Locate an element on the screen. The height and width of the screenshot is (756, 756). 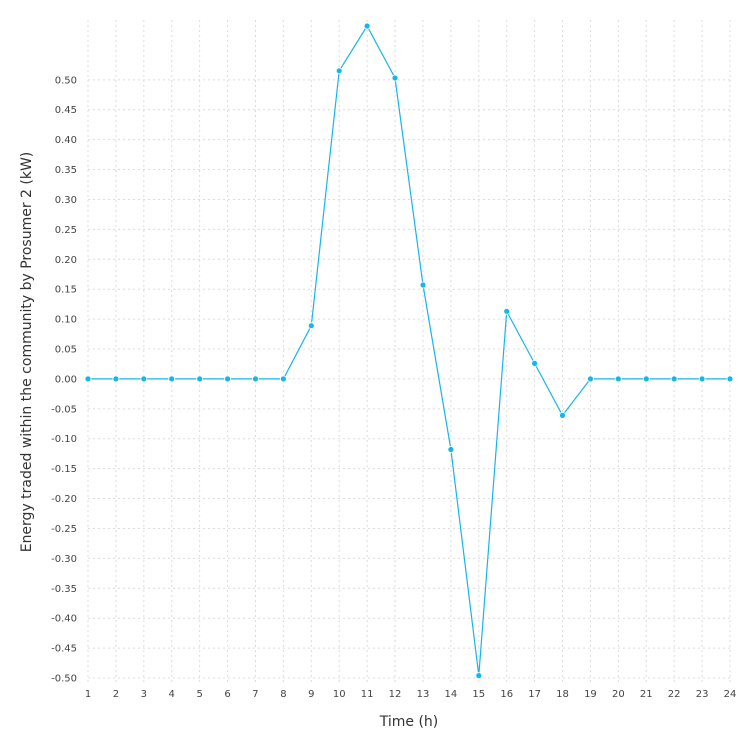
x-tick-label: 11 is located at coordinates (367, 694).